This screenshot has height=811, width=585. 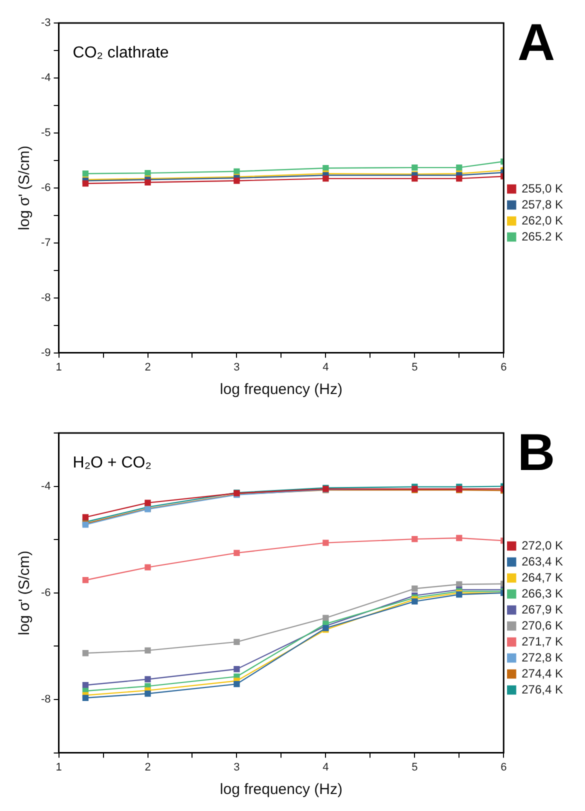 What do you see at coordinates (543, 673) in the screenshot?
I see `legend-label: 274,4 K` at bounding box center [543, 673].